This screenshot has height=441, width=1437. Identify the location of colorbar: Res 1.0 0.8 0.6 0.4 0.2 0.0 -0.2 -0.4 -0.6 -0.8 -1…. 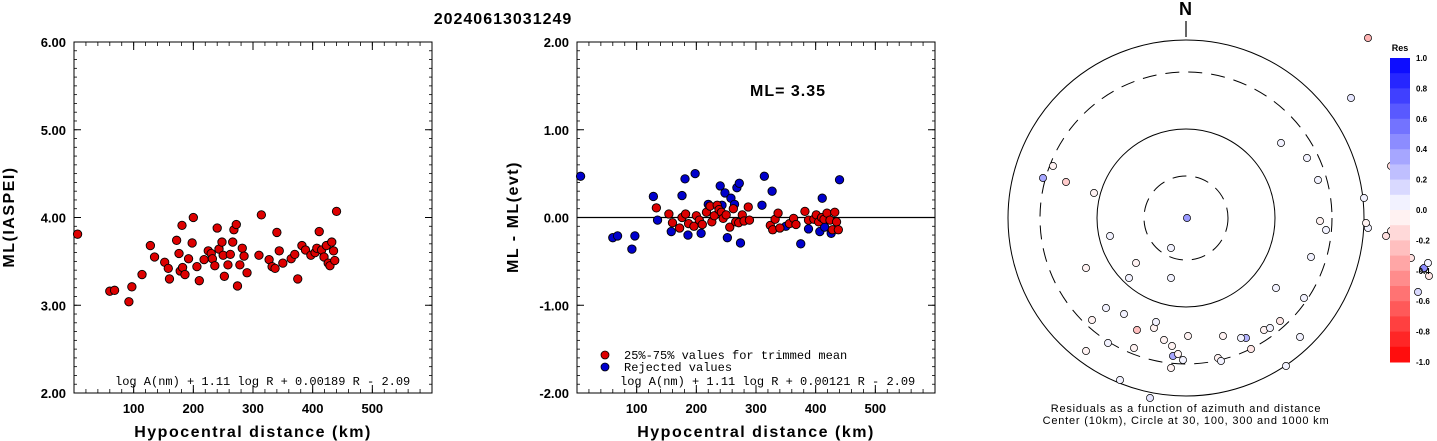
(1410, 205).